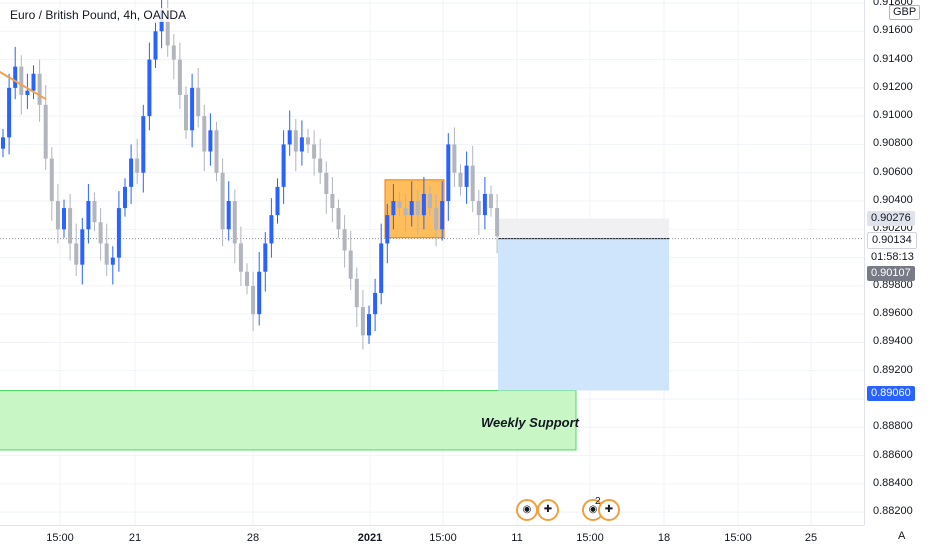 The height and width of the screenshot is (551, 932). I want to click on high-price-label: 0.90276, so click(891, 218).